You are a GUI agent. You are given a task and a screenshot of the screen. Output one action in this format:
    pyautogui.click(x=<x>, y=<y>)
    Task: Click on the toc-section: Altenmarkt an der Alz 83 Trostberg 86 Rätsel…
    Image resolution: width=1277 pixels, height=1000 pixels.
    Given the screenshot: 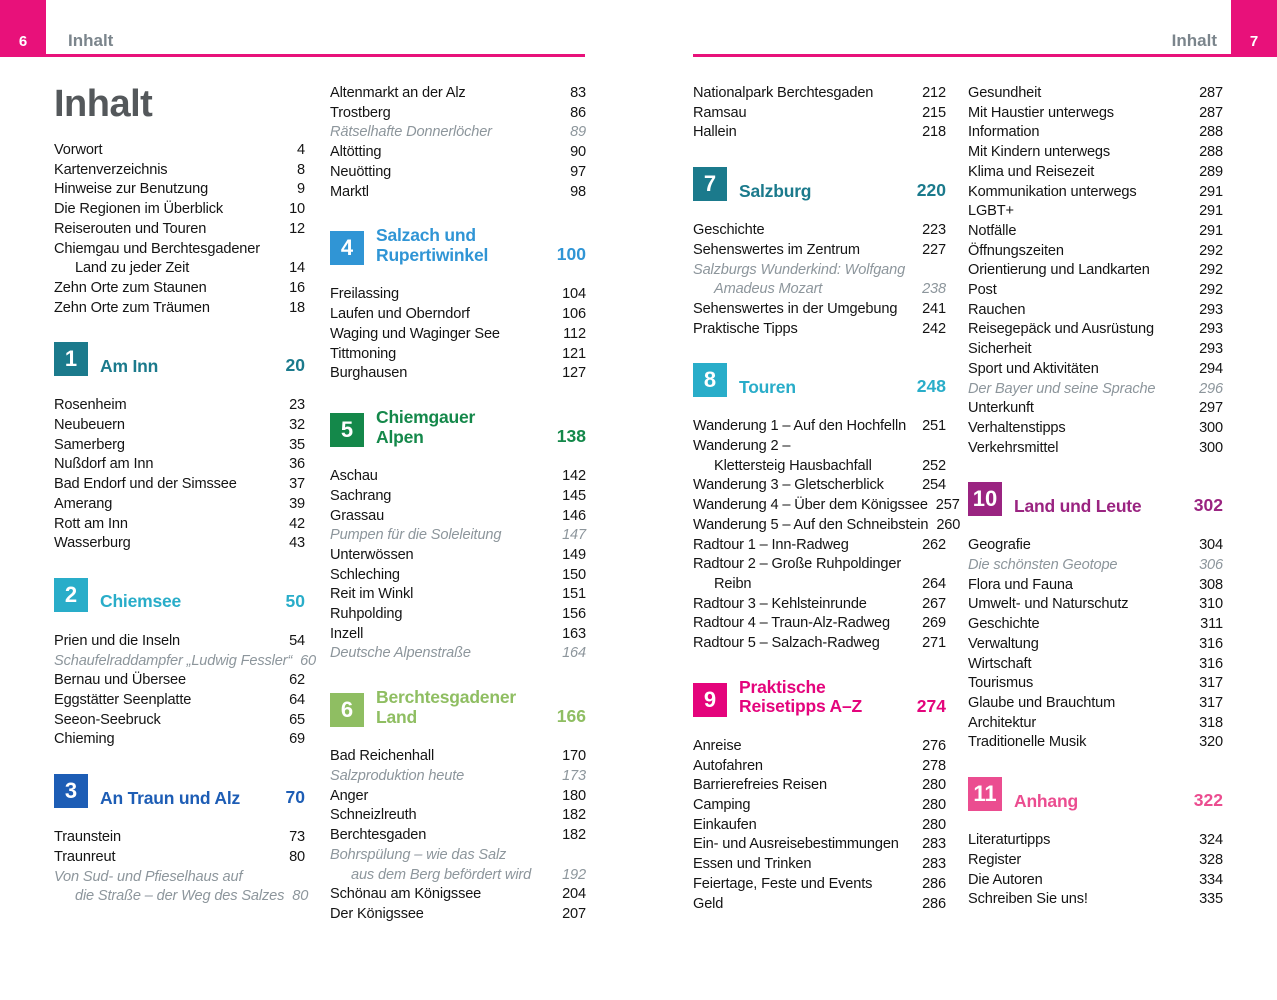 What is the action you would take?
    pyautogui.click(x=458, y=143)
    